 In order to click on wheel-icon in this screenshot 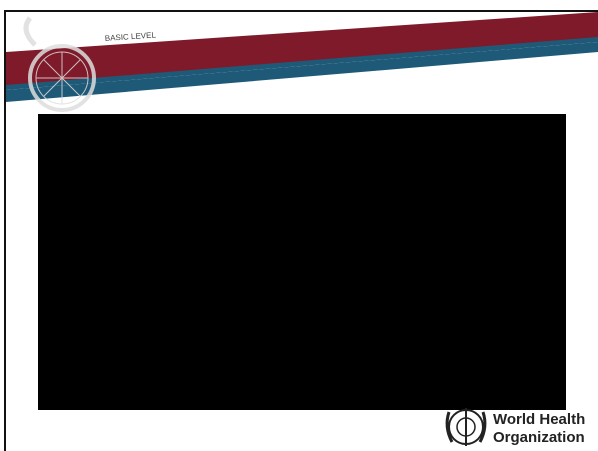, I will do `click(59, 64)`.